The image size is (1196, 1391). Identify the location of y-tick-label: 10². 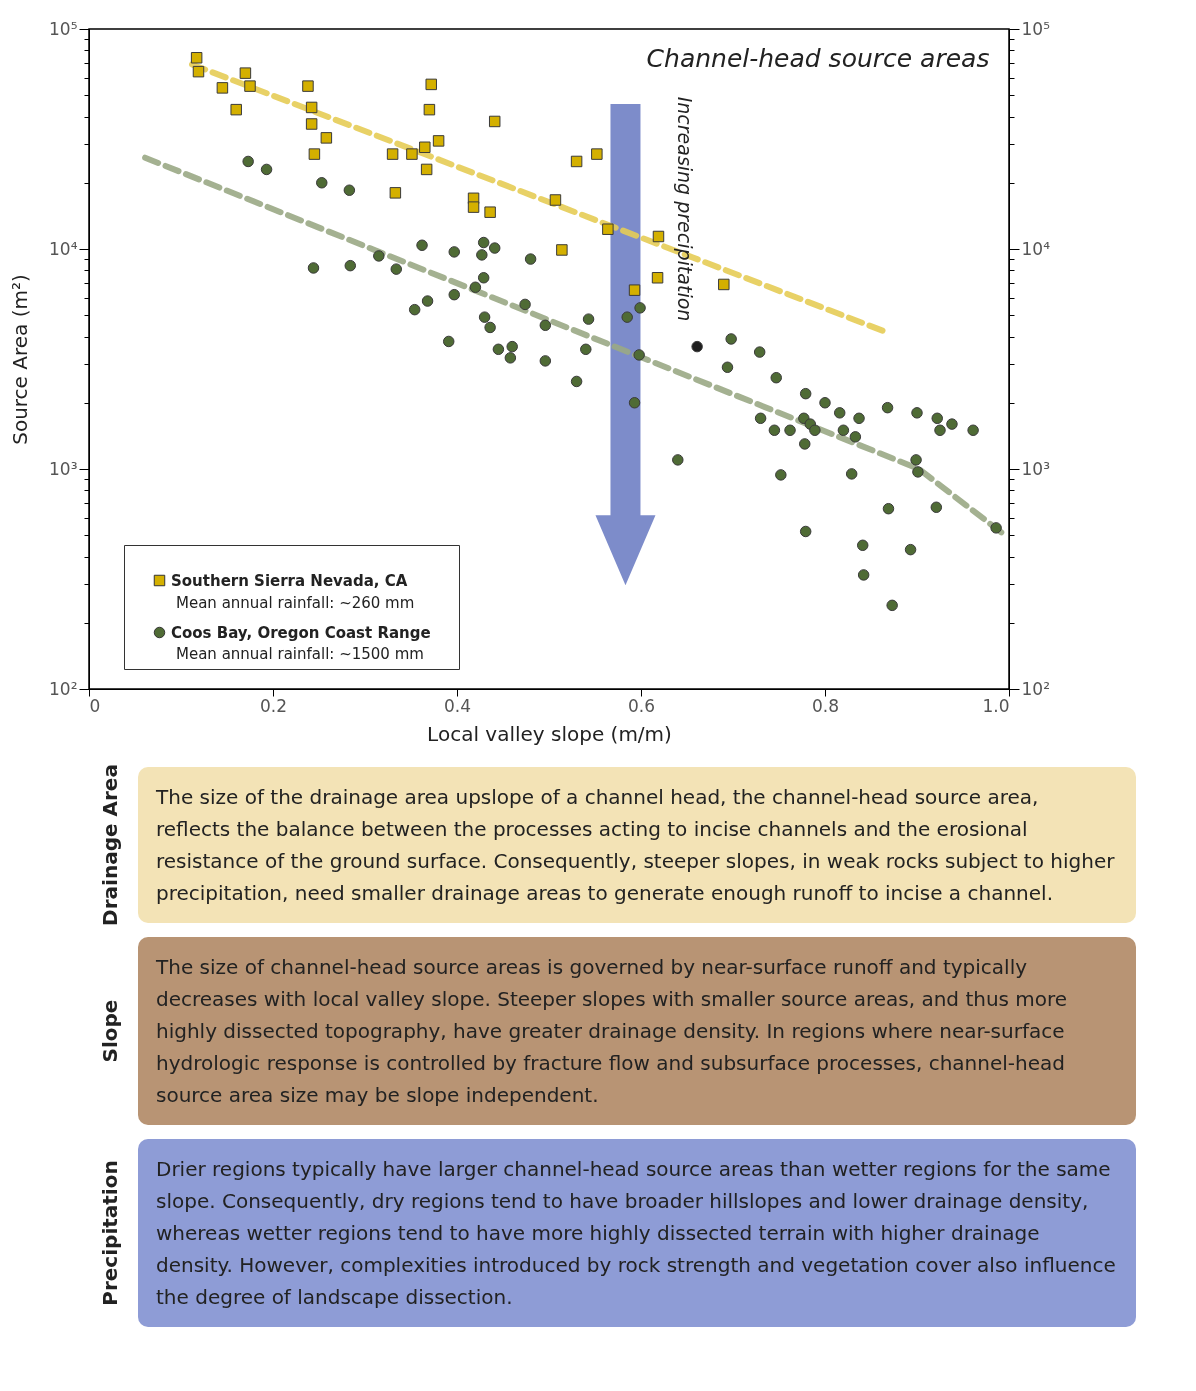
(1035, 688).